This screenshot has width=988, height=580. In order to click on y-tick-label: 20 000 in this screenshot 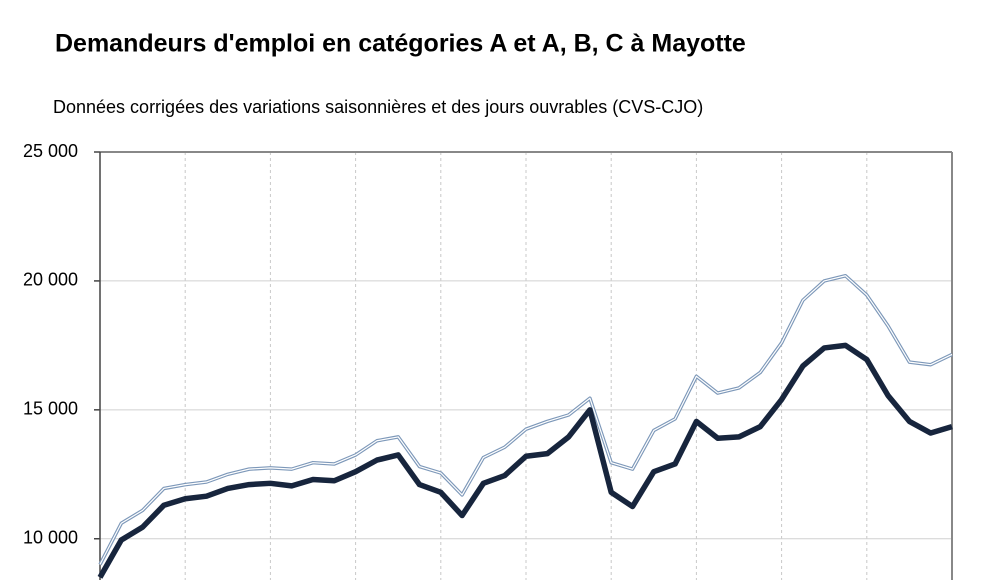, I will do `click(50, 280)`.